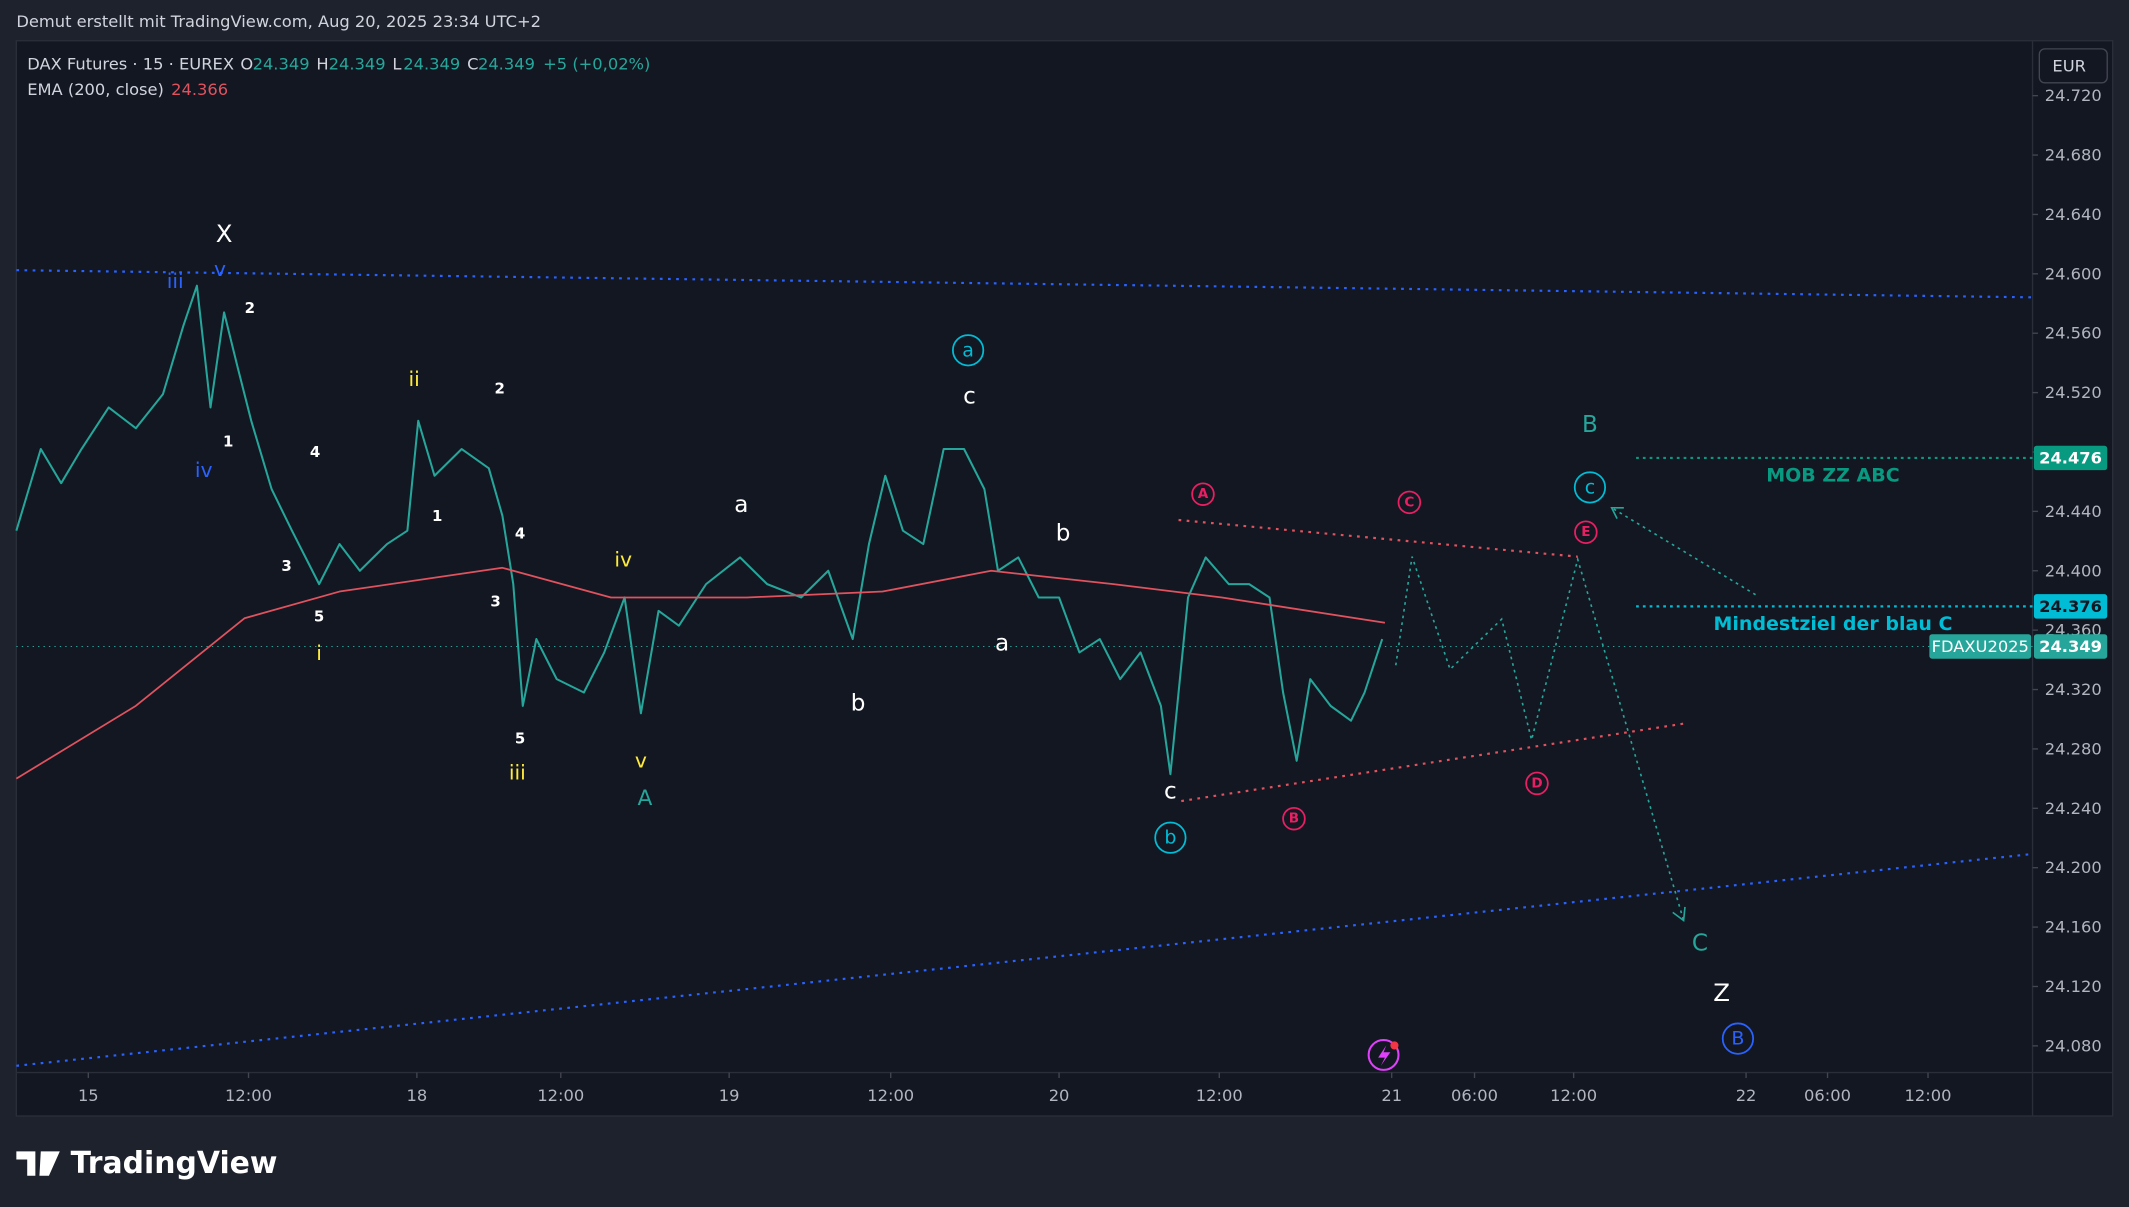  Describe the element at coordinates (2073, 1045) in the screenshot. I see `y-tick-label: 24.080` at that location.